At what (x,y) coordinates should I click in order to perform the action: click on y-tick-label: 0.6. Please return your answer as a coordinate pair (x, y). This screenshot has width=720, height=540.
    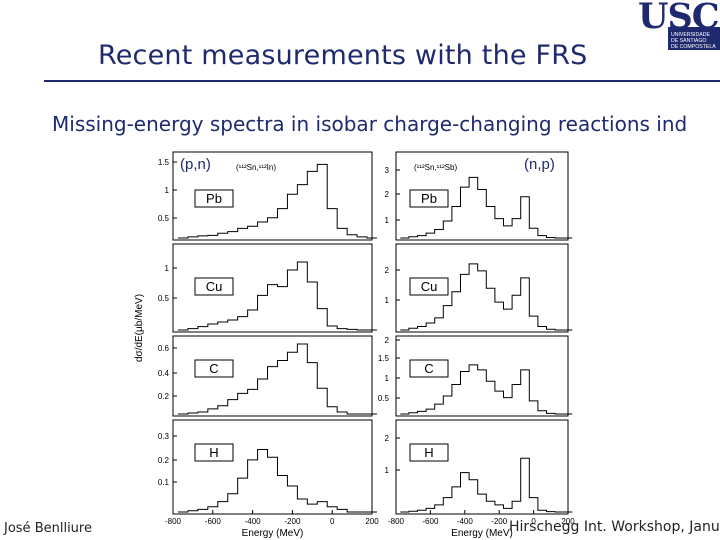
    Looking at the image, I should click on (164, 348).